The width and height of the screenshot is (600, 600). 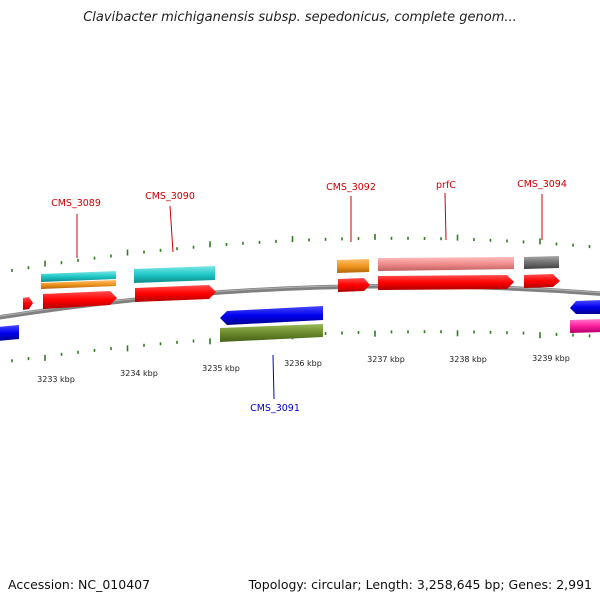 I want to click on feature-cms3090-cds-cyan, so click(x=174, y=274).